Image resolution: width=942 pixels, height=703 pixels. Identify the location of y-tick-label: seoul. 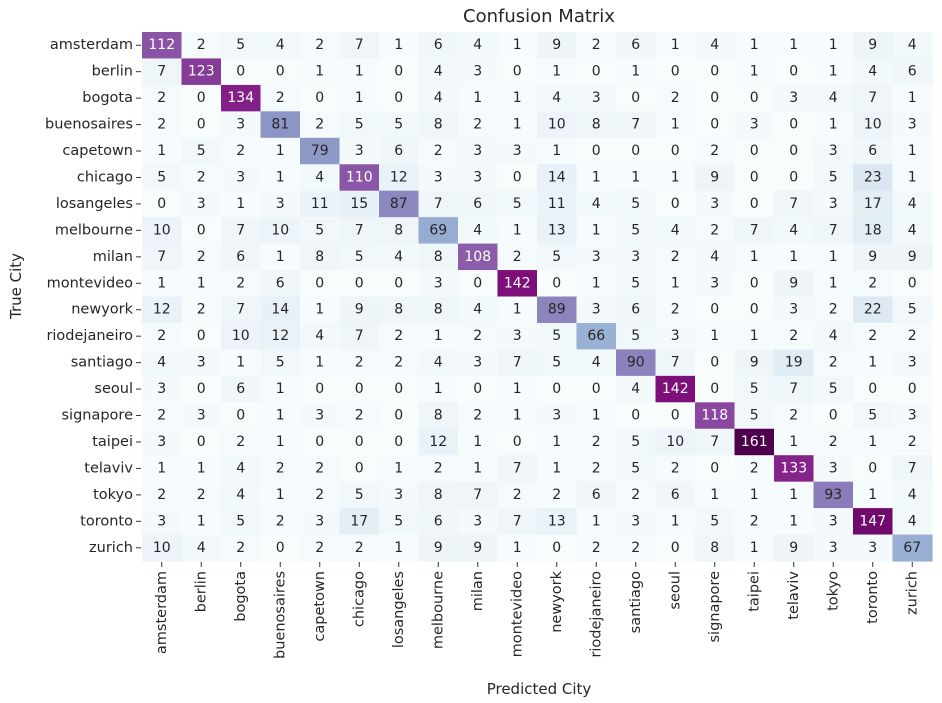
(113, 389).